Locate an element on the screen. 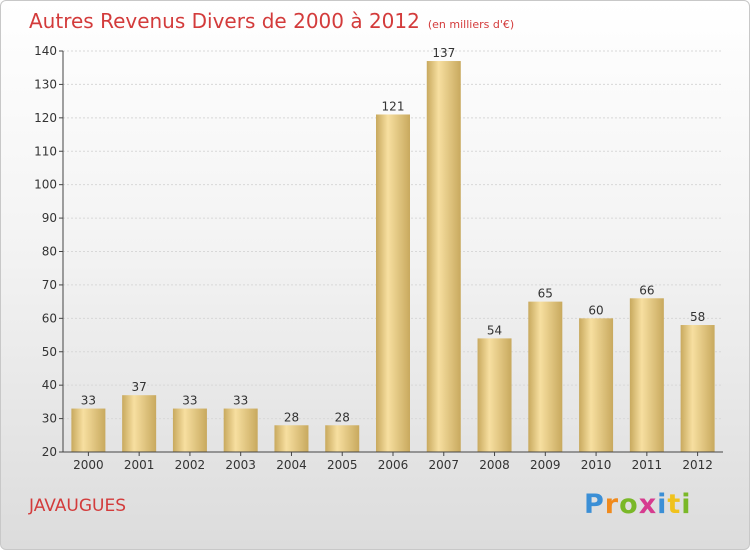  chart-subtitle: (en milliers d'€) is located at coordinates (471, 24).